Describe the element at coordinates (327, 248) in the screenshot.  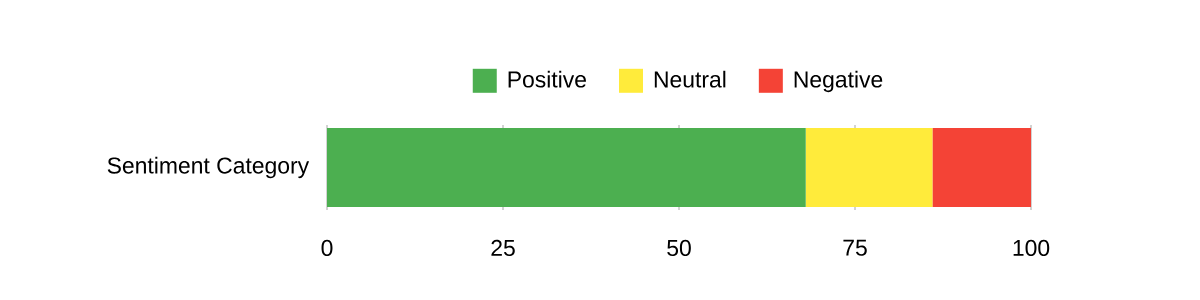
I see `x-tick-label: 0` at that location.